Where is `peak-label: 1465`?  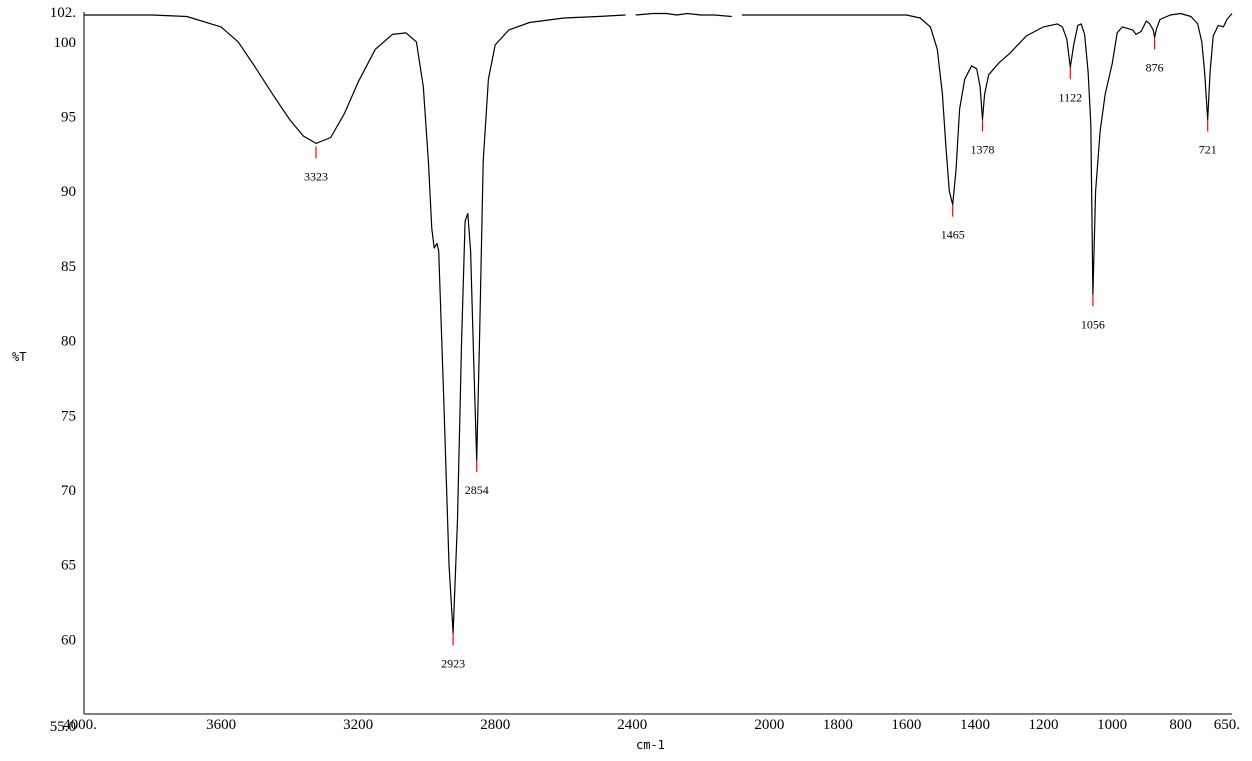 peak-label: 1465 is located at coordinates (953, 235).